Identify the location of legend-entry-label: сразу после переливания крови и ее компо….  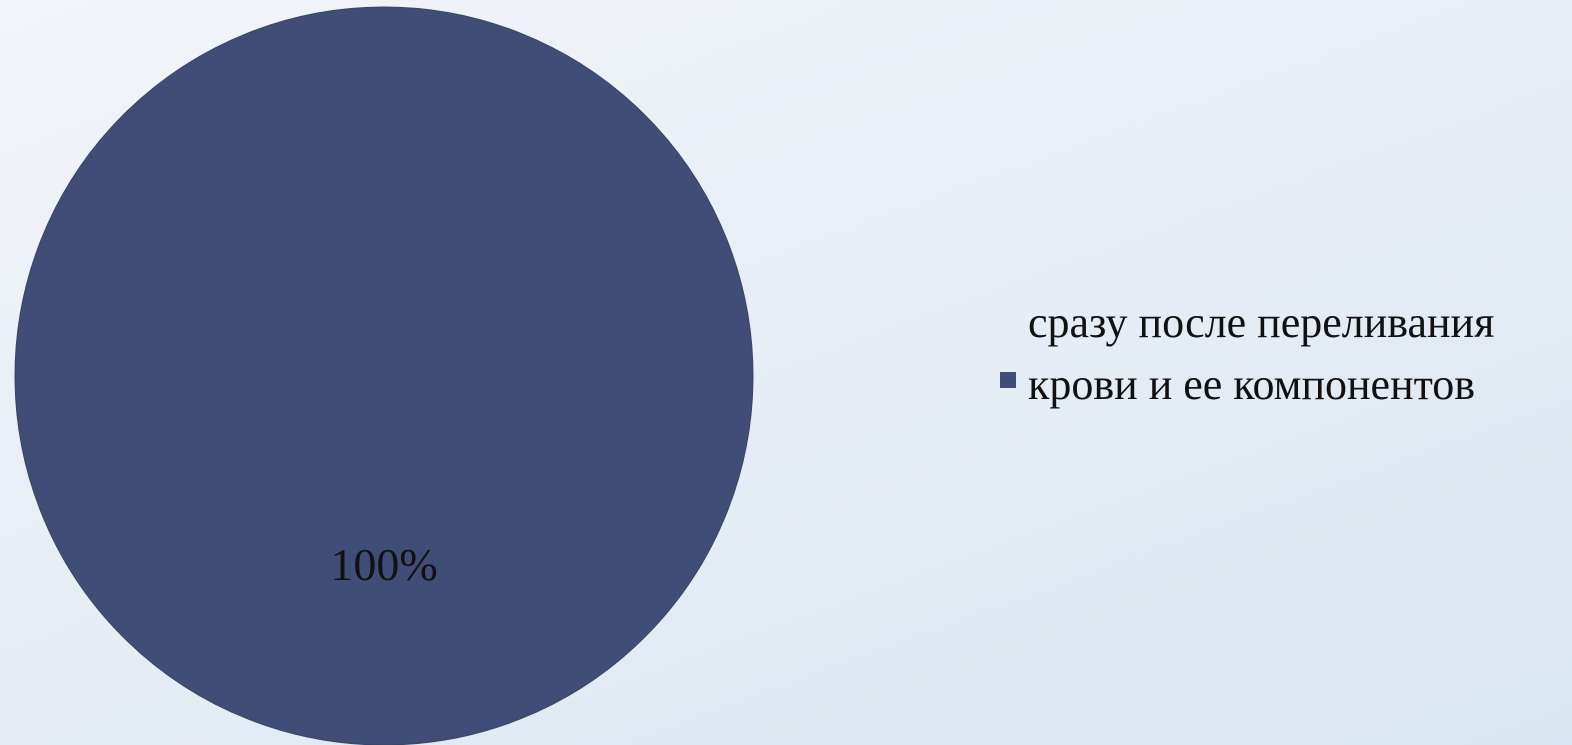
(1261, 353).